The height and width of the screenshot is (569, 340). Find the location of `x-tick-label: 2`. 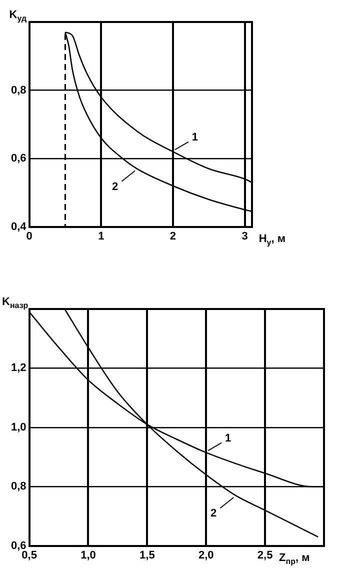

x-tick-label: 2 is located at coordinates (173, 236).